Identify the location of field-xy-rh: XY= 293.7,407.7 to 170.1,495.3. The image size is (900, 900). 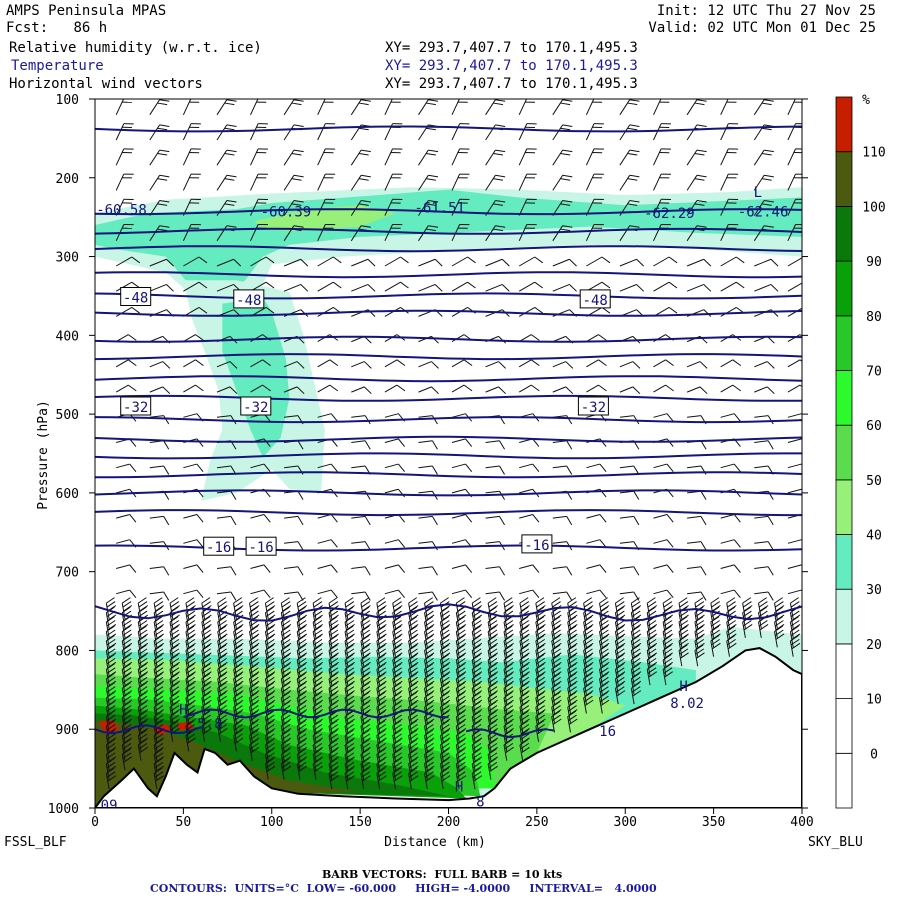
(511, 48).